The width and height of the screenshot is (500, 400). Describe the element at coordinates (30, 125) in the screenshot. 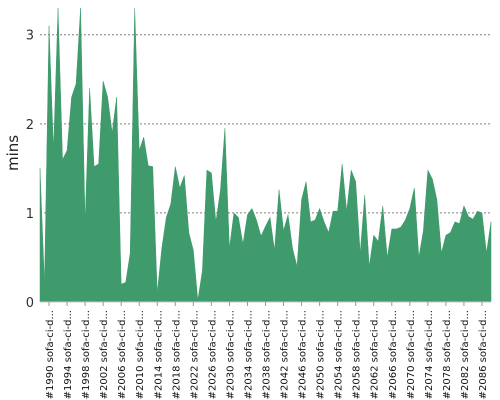

I see `y-tick-label: 2` at that location.